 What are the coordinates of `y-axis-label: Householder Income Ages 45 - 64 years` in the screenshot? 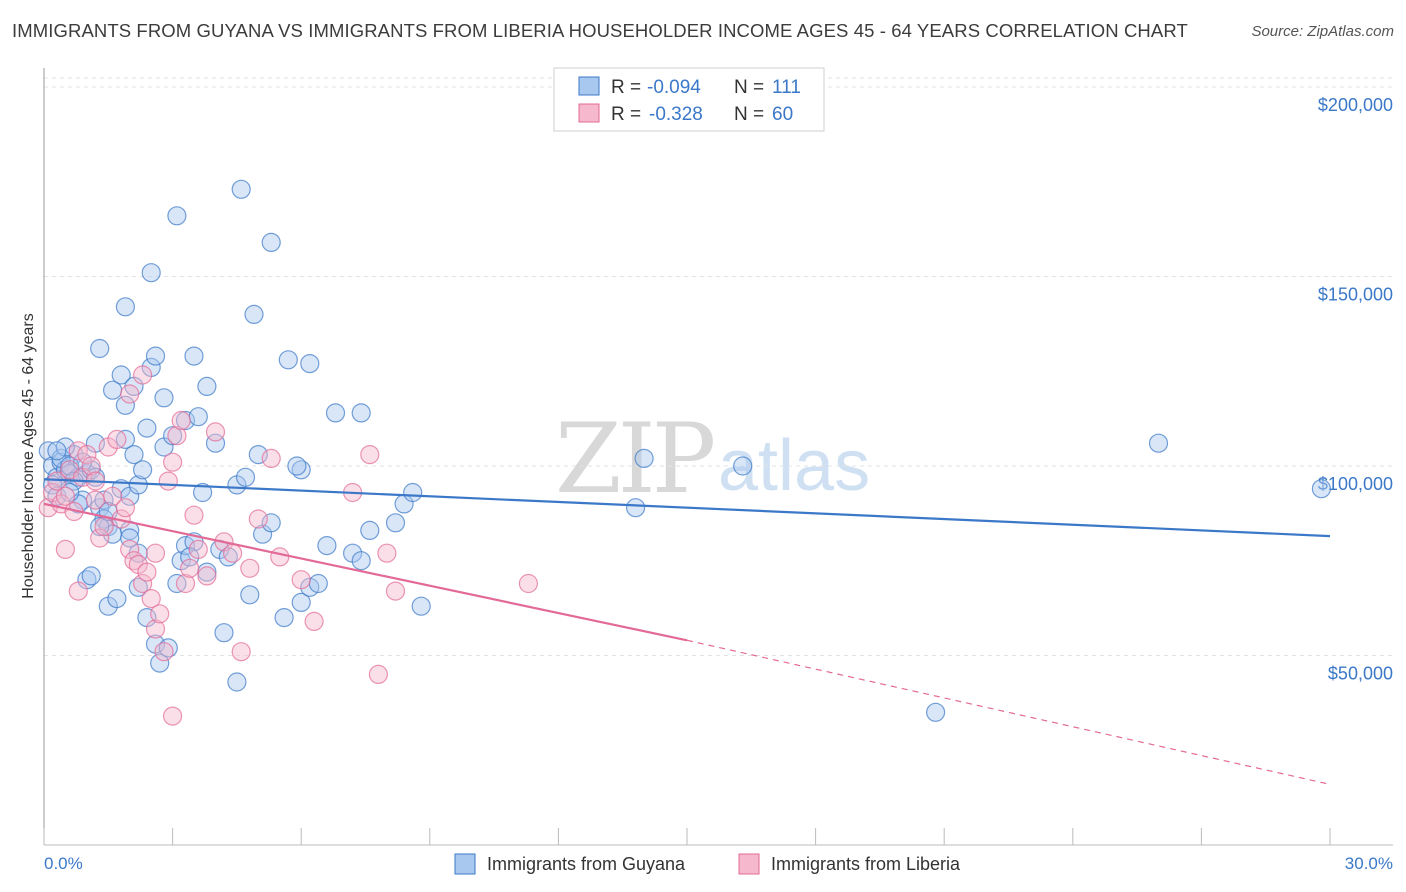 It's located at (28, 456).